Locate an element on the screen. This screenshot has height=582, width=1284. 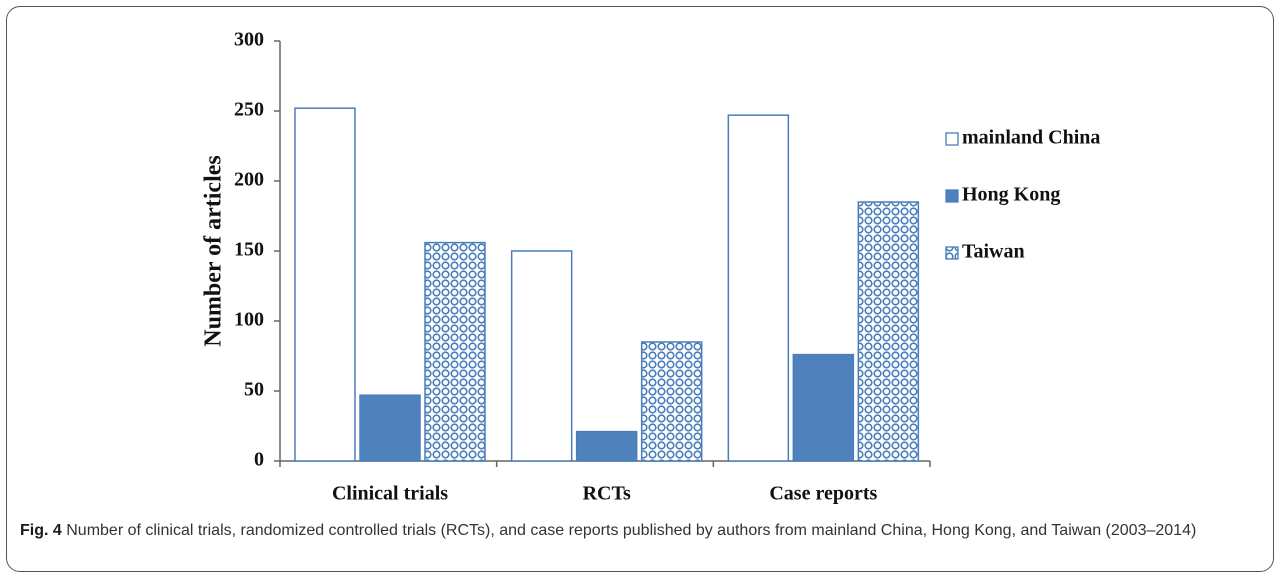
y-tick-label: 0 is located at coordinates (259, 460).